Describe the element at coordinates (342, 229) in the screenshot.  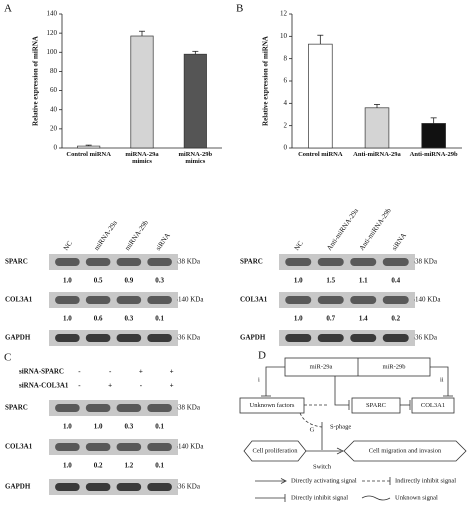
I see `lane-label: Anti-miRNA-29a` at that location.